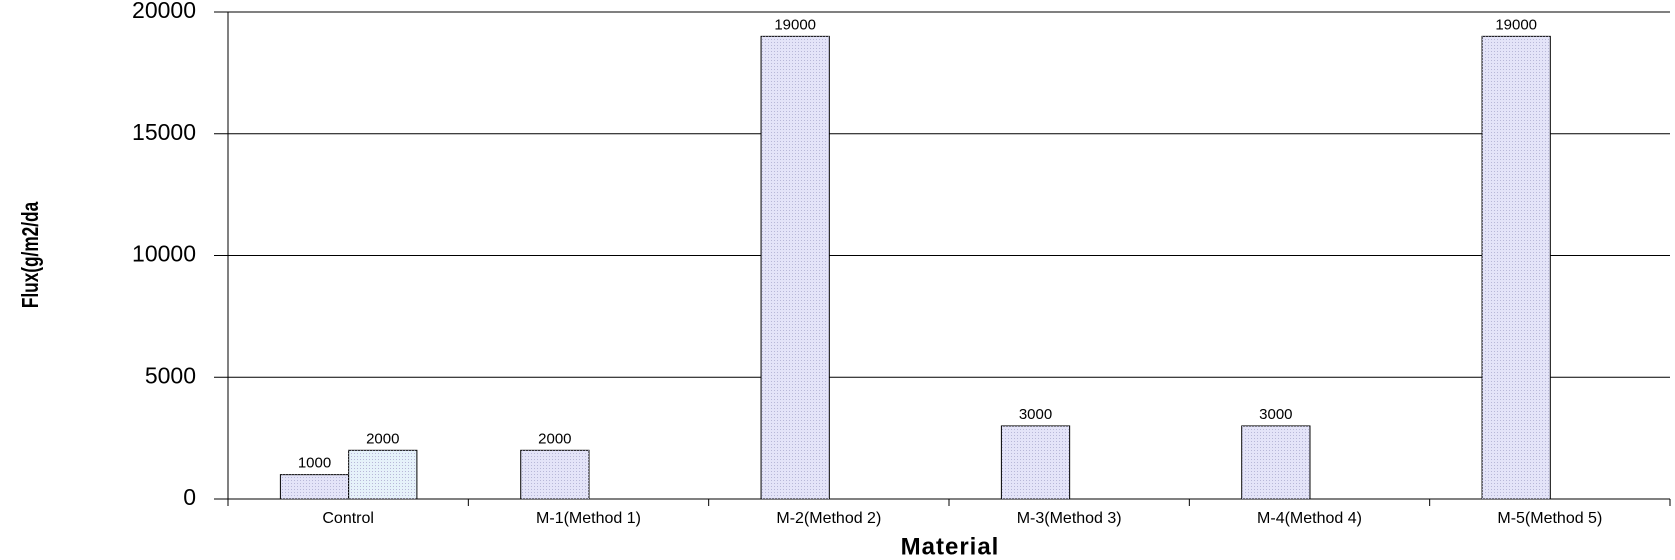 The image size is (1675, 560). What do you see at coordinates (314, 463) in the screenshot?
I see `value-label: 1000` at bounding box center [314, 463].